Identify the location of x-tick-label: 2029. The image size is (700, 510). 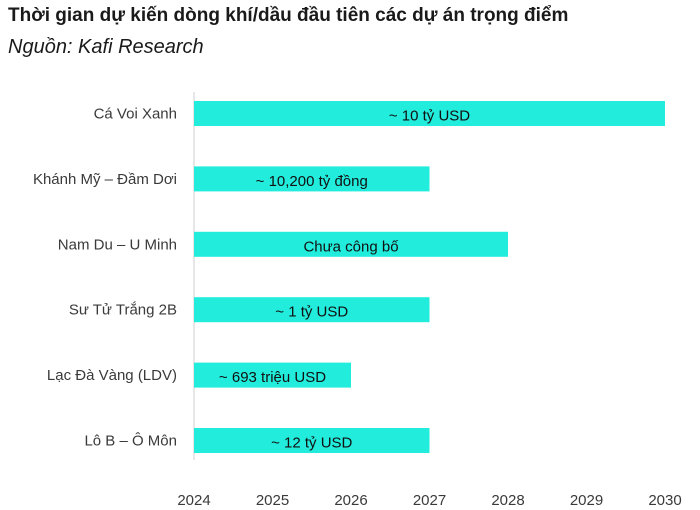
(586, 500).